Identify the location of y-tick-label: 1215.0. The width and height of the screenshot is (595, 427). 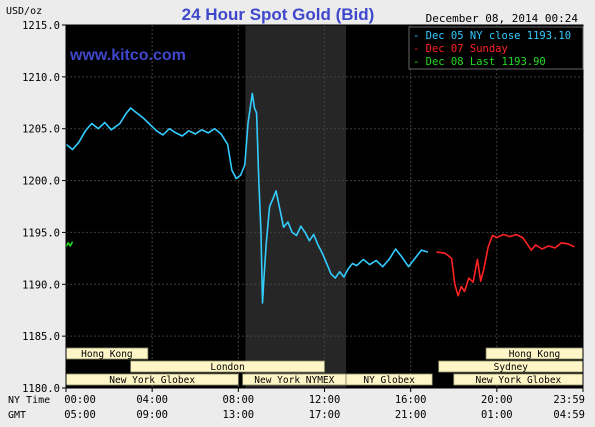
(41, 26).